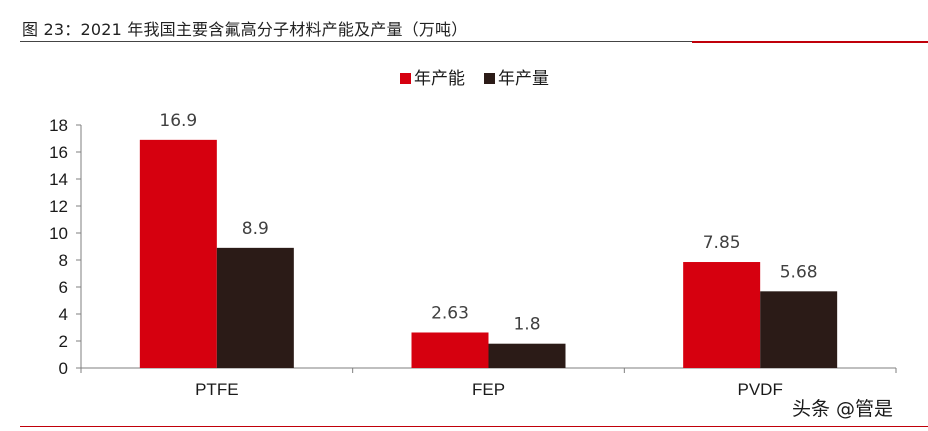 This screenshot has width=928, height=431. I want to click on title-underline, so click(356, 41).